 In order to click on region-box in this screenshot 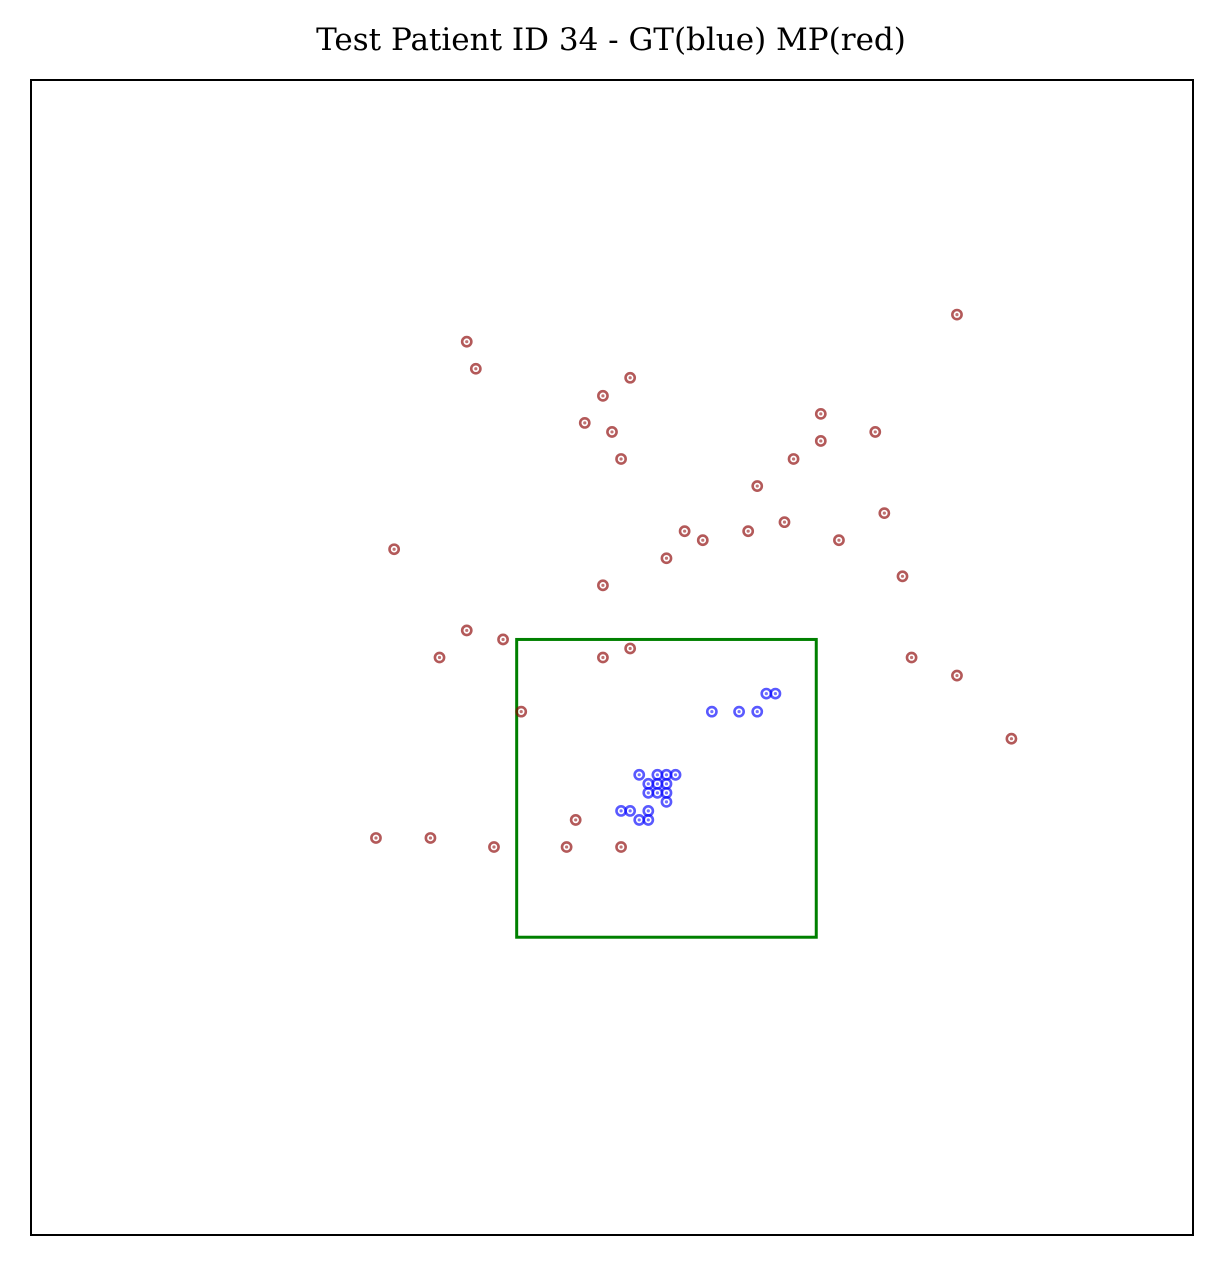, I will do `click(666, 788)`.